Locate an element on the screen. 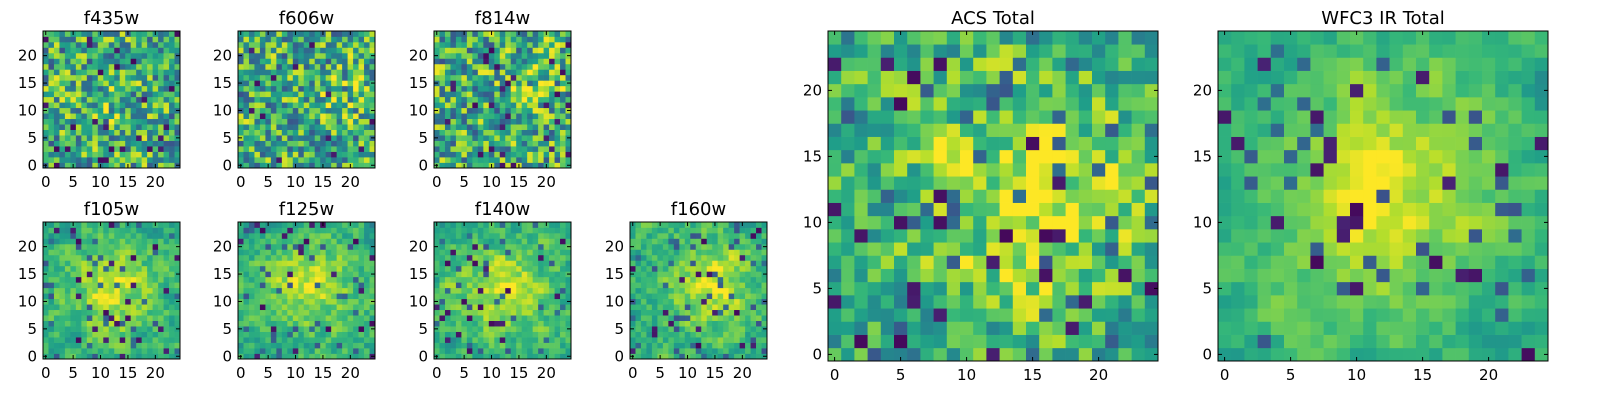 This screenshot has width=1600, height=400. y-tick-label: 0 is located at coordinates (423, 165).